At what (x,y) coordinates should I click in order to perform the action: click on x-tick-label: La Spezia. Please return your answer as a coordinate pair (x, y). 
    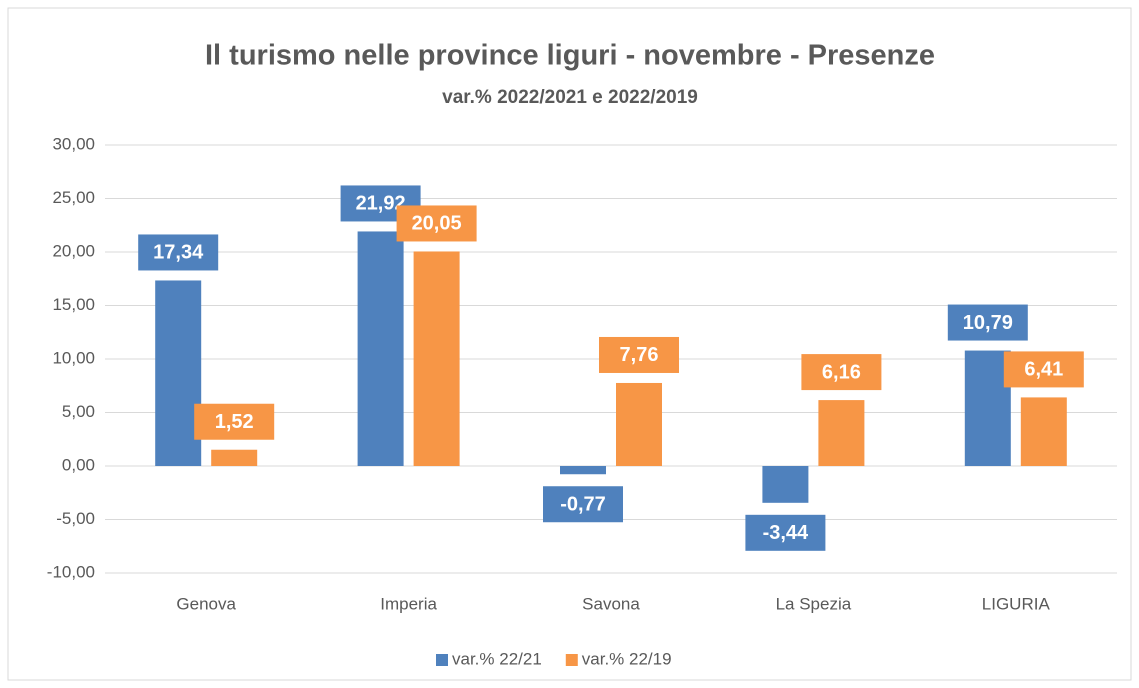
    Looking at the image, I should click on (814, 603).